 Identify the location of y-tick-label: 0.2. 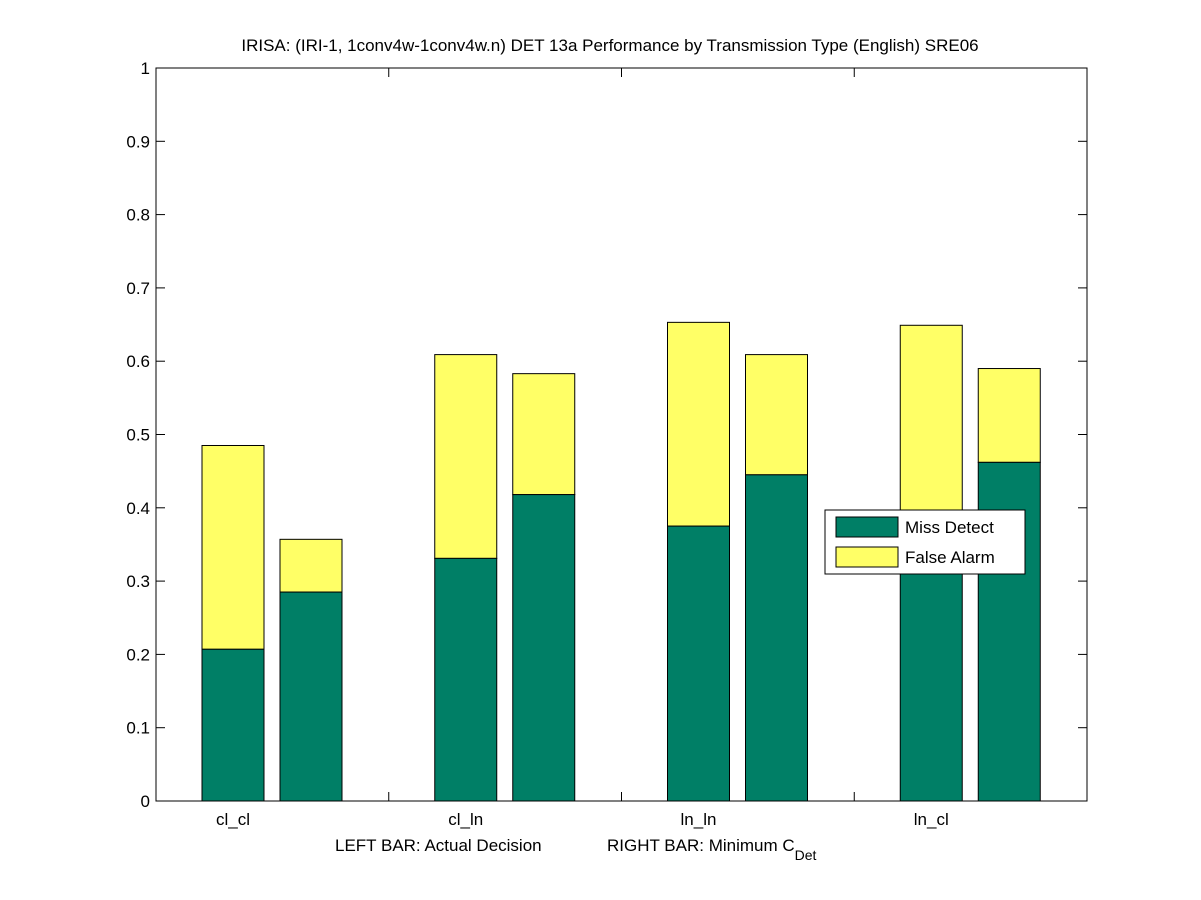
(138, 654).